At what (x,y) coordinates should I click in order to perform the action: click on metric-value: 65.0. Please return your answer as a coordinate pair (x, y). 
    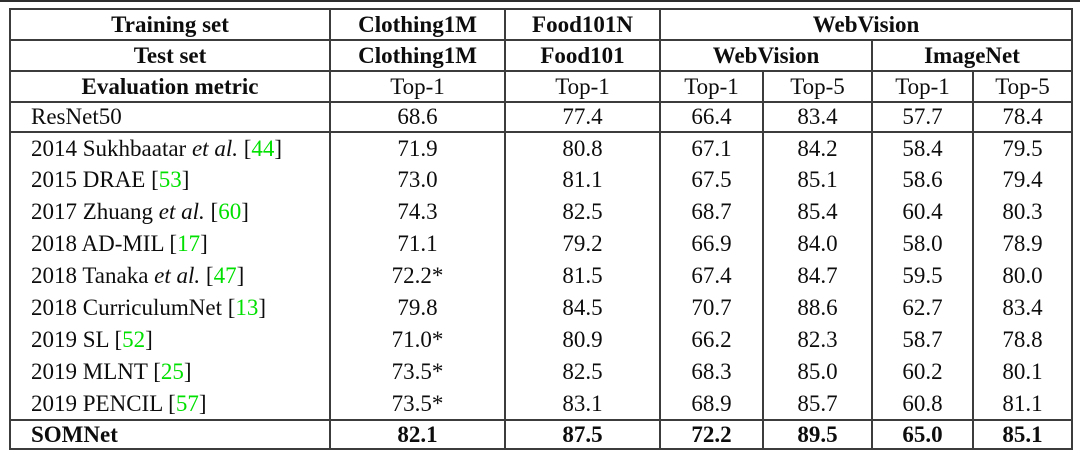
    Looking at the image, I should click on (922, 434).